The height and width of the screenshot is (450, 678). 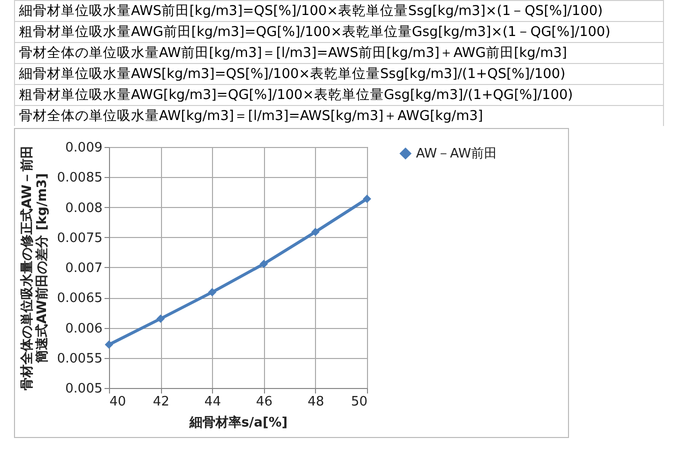 What do you see at coordinates (316, 402) in the screenshot?
I see `x-tick-label: 48` at bounding box center [316, 402].